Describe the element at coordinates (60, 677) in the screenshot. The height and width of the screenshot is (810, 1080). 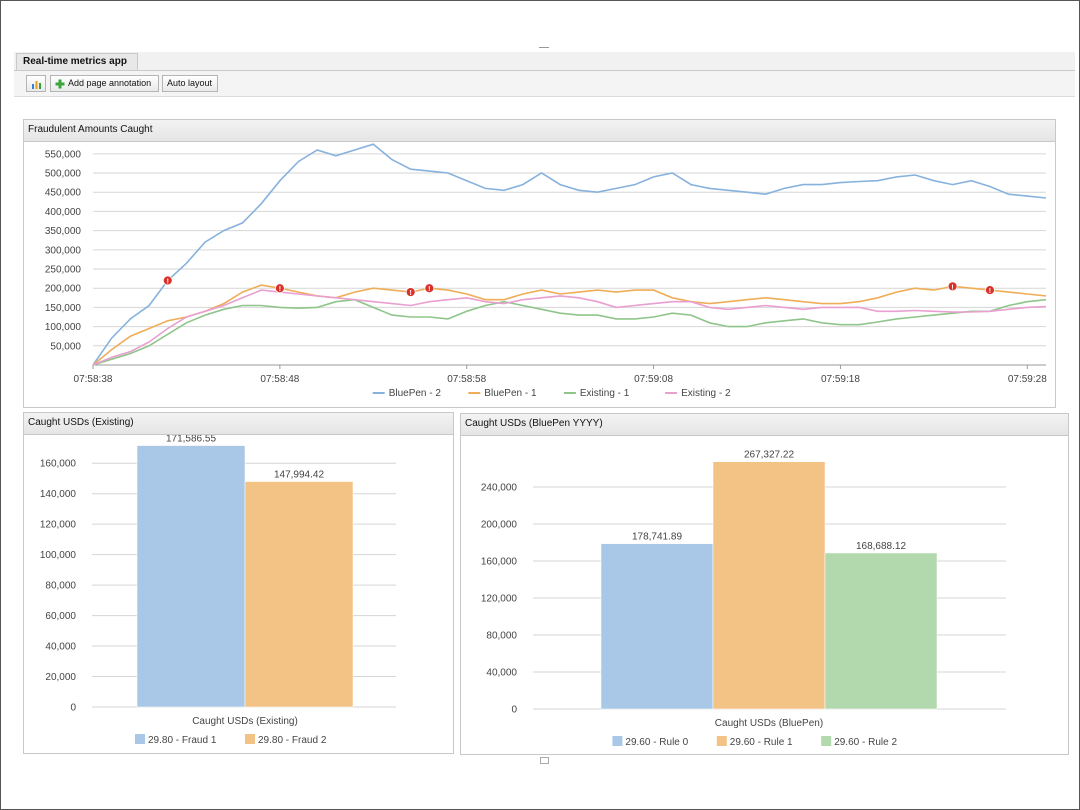
I see `y-tick-label: 20,000` at that location.